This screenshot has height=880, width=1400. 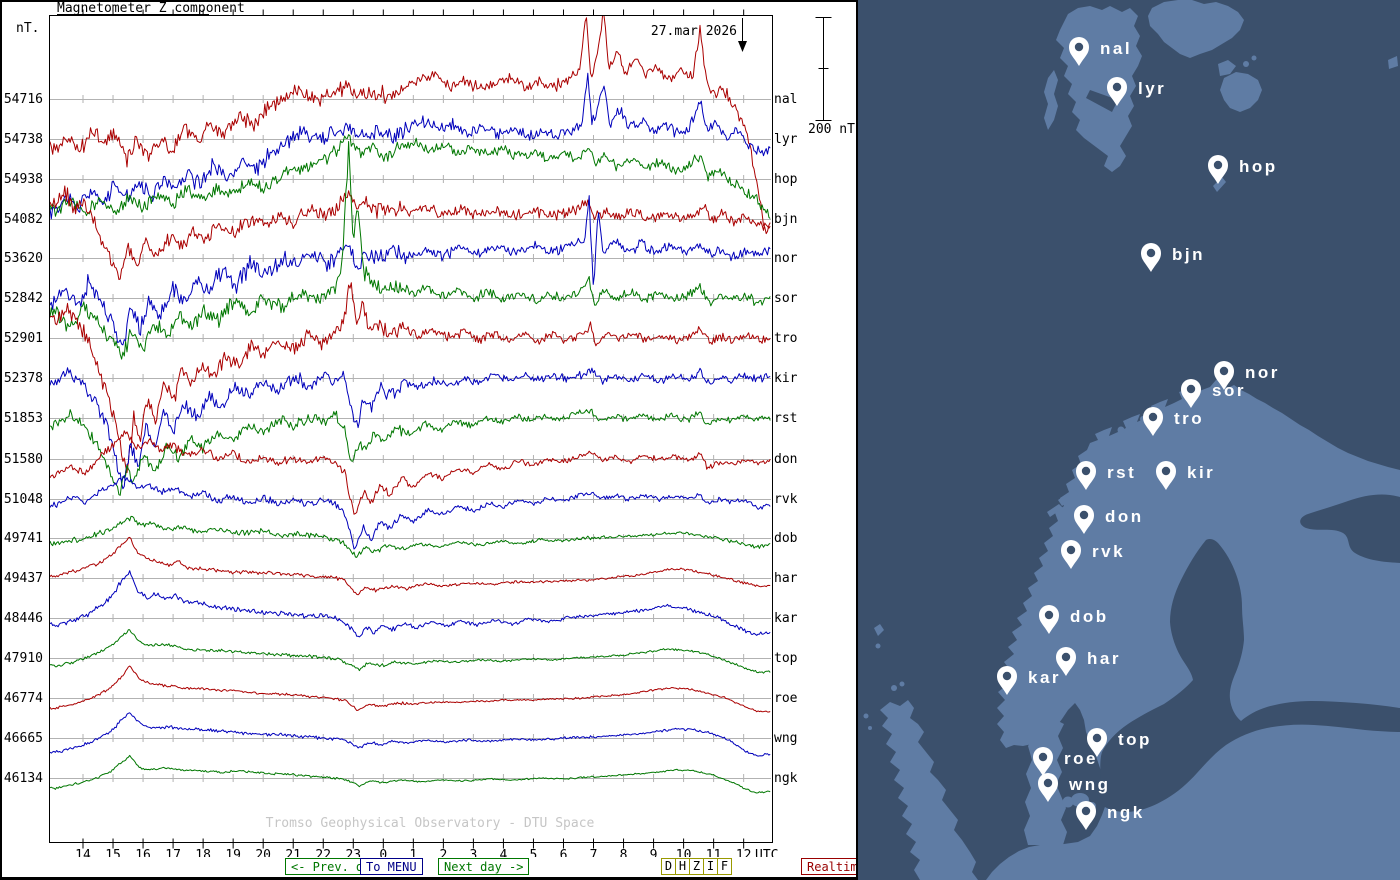 What do you see at coordinates (786, 578) in the screenshot?
I see `station-label-har: har` at bounding box center [786, 578].